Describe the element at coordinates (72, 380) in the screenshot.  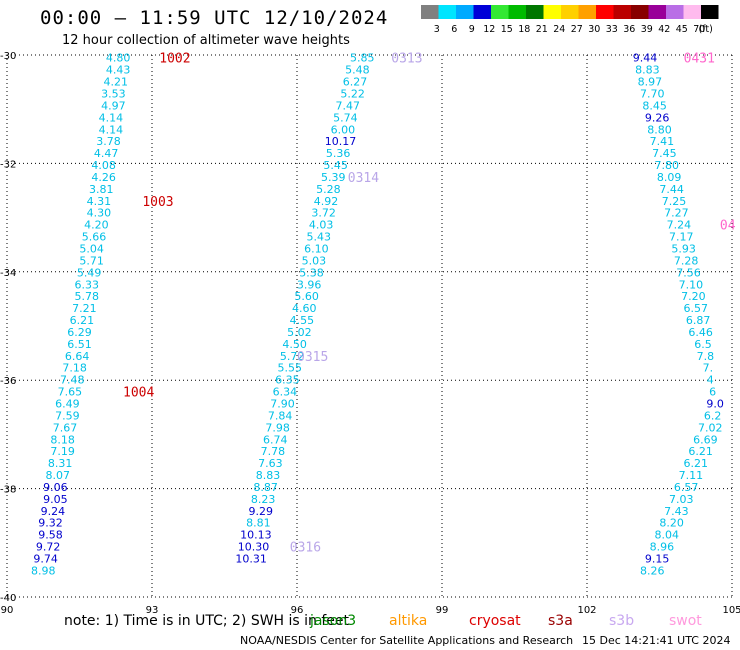
I see `wave-height-label: 7.48` at that location.